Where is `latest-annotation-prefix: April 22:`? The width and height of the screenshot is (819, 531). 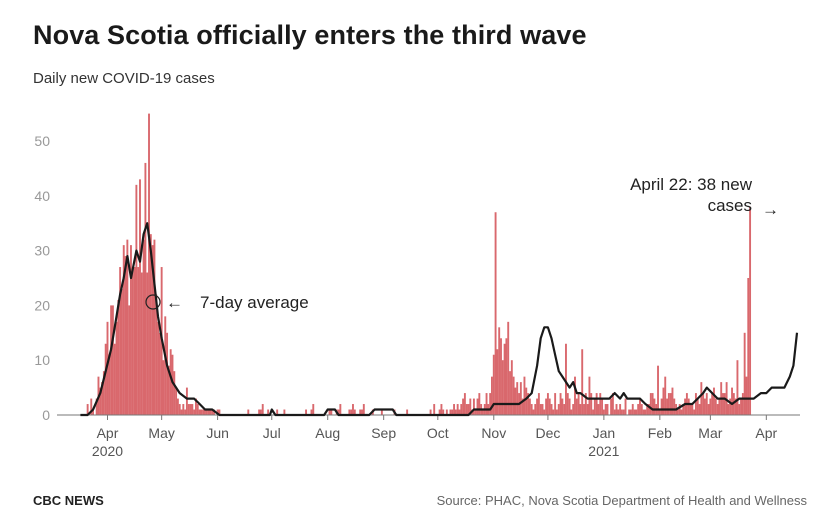
latest-annotation-prefix: April 22: is located at coordinates (663, 184).